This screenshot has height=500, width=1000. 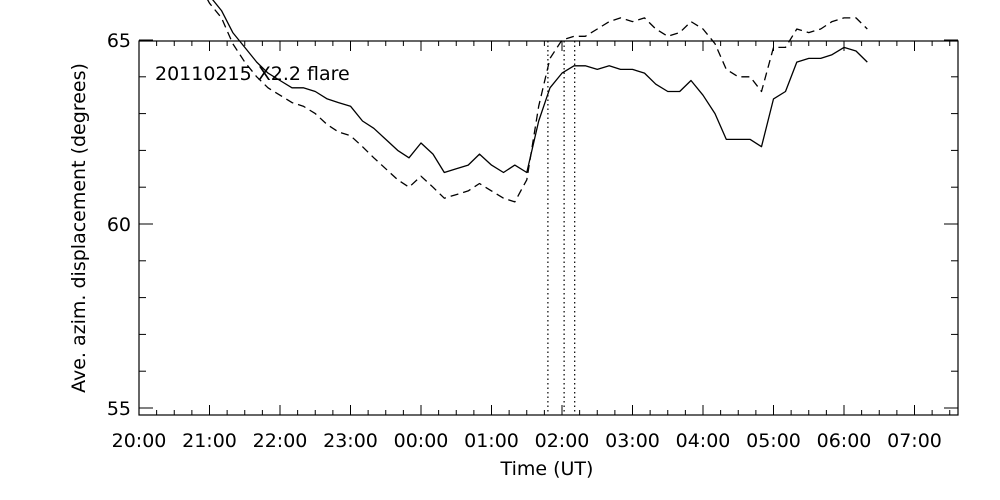 I want to click on x-axis-title: Time (UT), so click(x=547, y=469).